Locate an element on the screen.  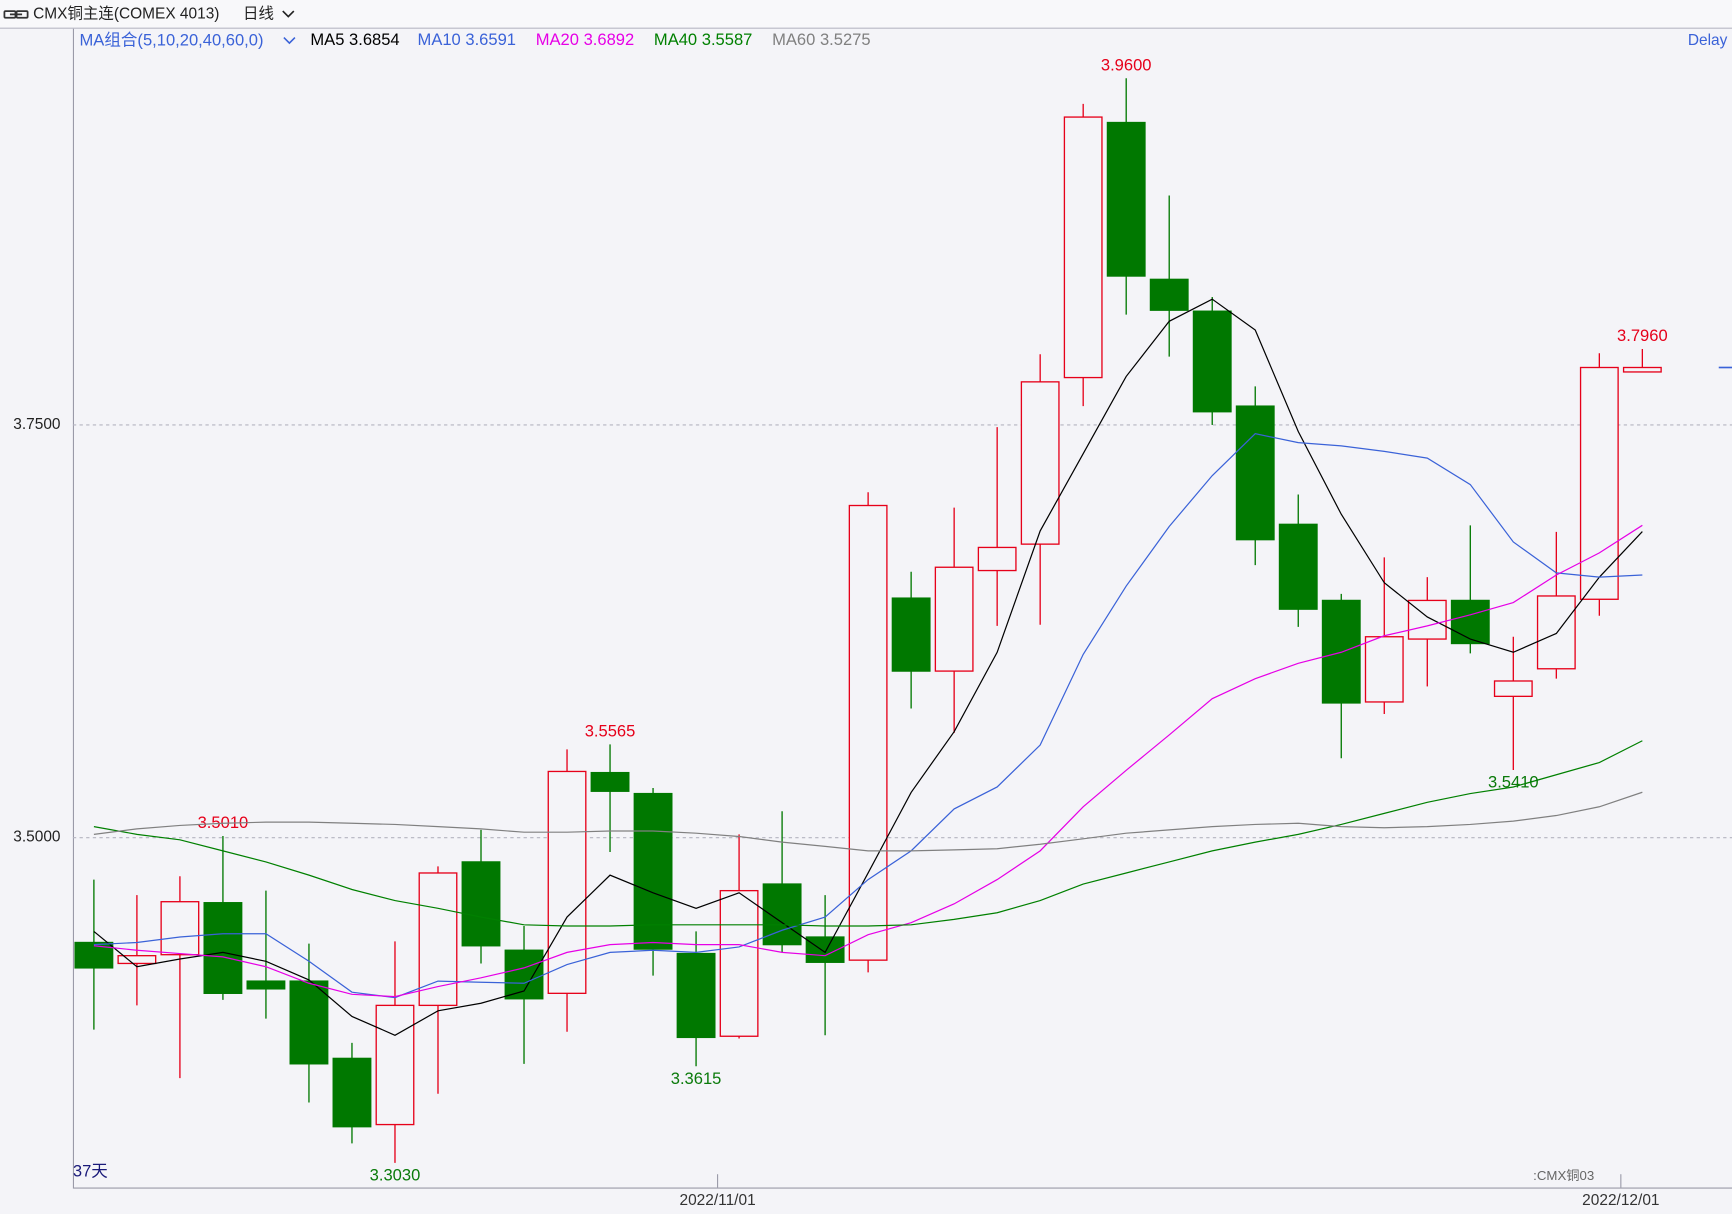
period-selector: 日线 is located at coordinates (258, 13).